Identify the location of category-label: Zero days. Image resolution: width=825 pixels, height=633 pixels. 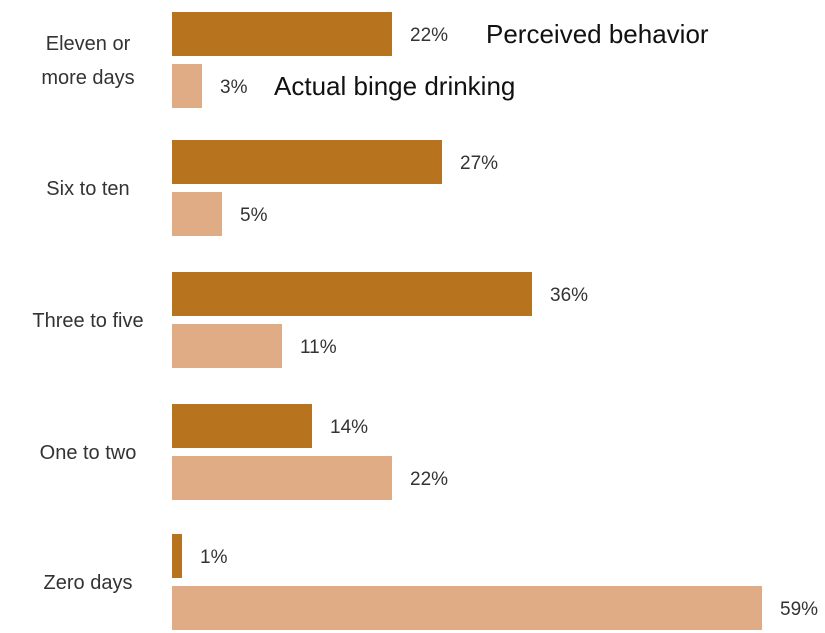
(88, 583).